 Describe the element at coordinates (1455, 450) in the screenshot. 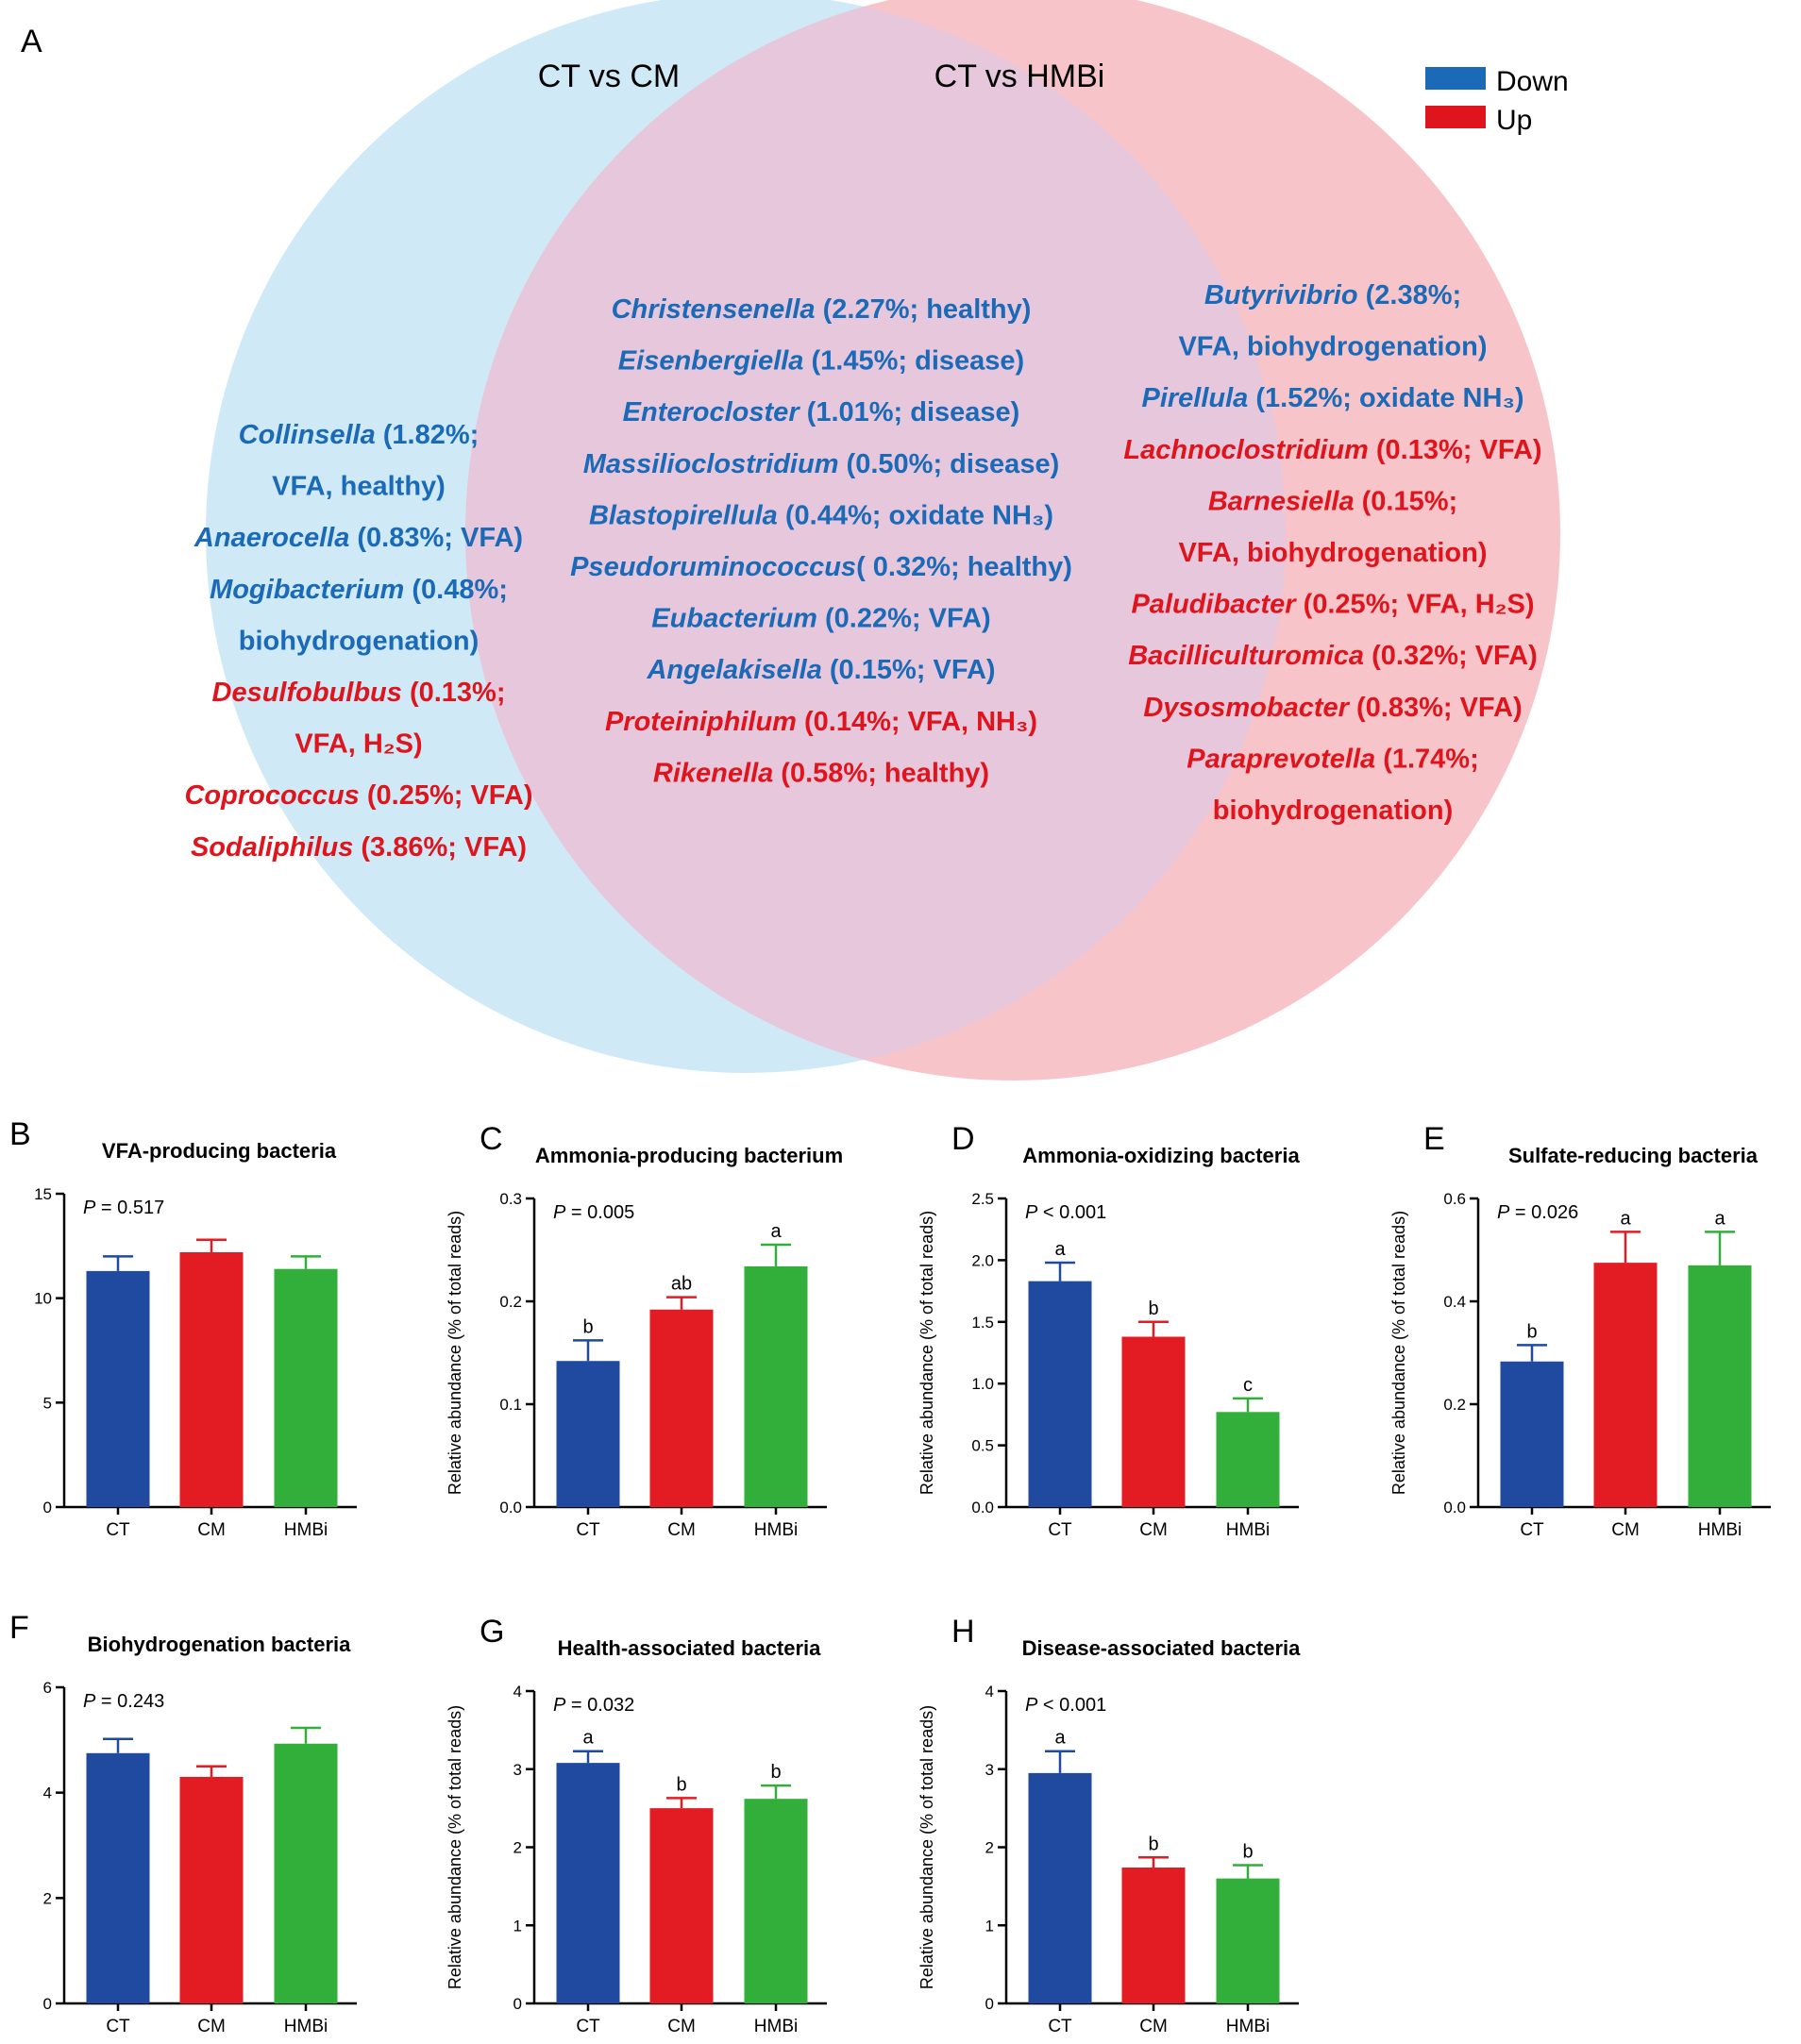

I see `genus-detail: (0.13%; VFA)` at that location.